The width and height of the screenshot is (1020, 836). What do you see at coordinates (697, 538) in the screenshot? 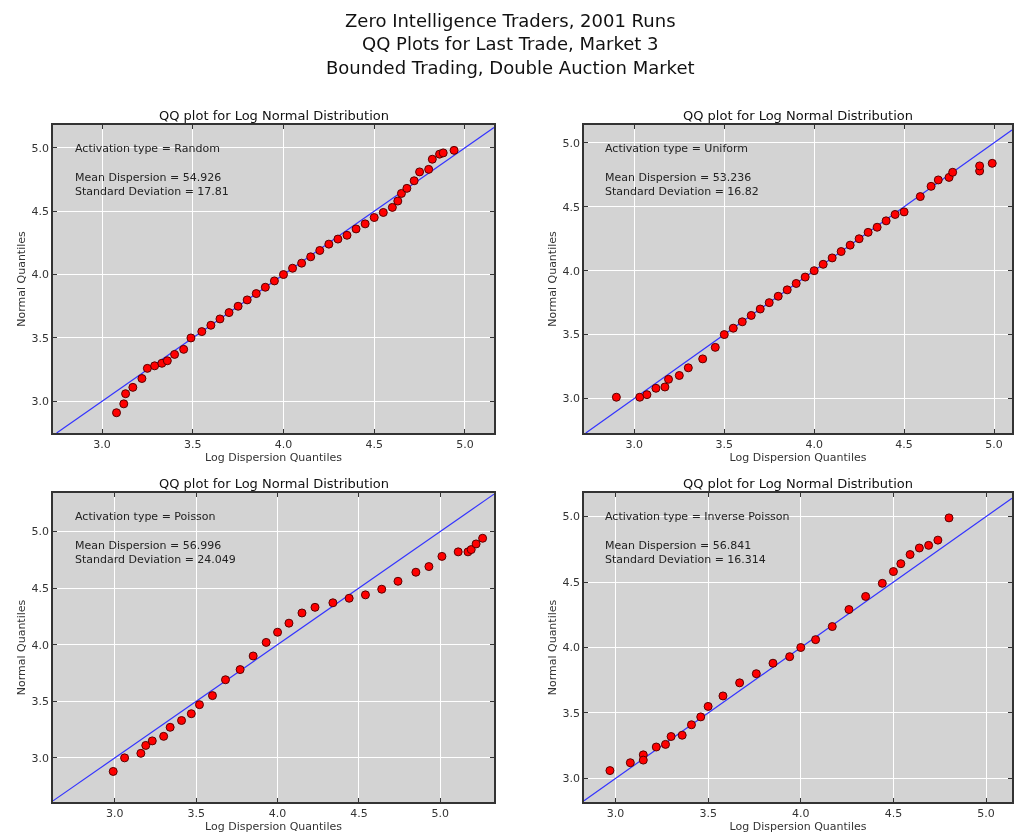
I see `text: Activation type = Inverse Poisson Mean Dispersion = 56.841 Standard Deviation = 16.314` at bounding box center [697, 538].